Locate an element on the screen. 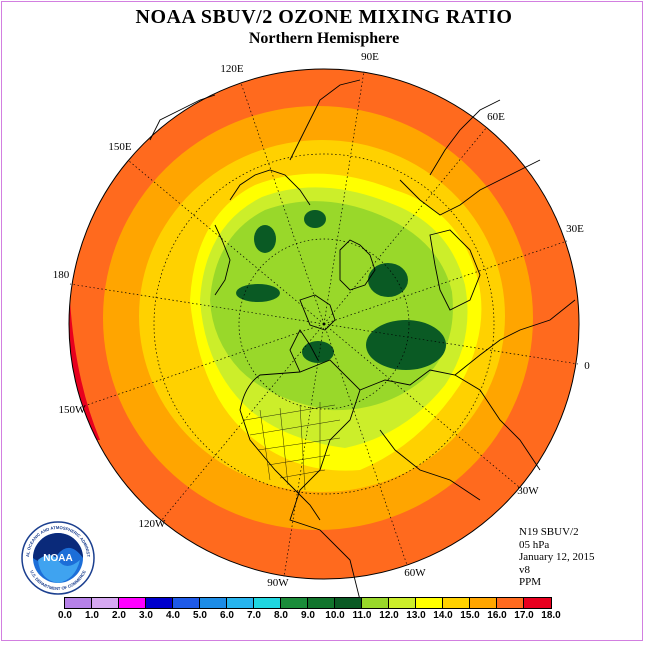 The width and height of the screenshot is (648, 648). units-text: PPM is located at coordinates (530, 582).